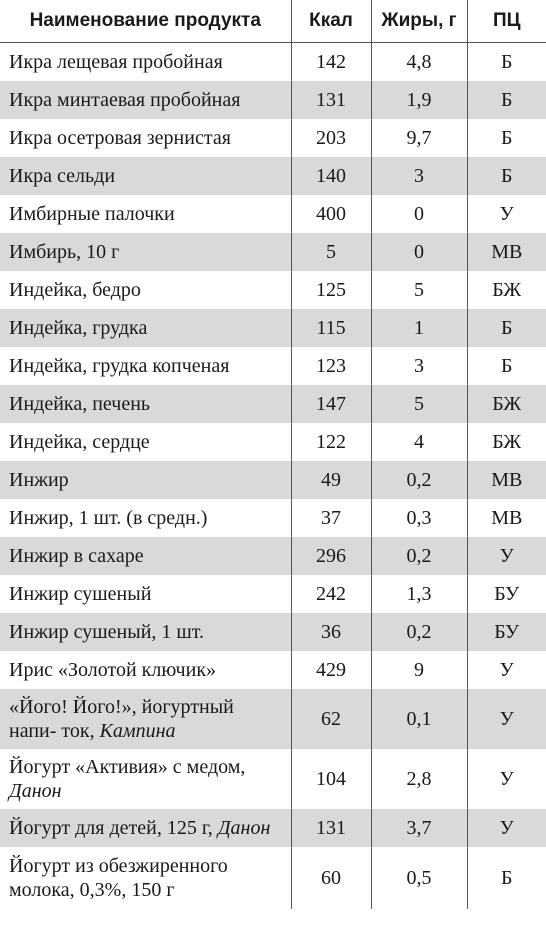 The image size is (546, 944). I want to click on kcal-cell: 296, so click(330, 556).